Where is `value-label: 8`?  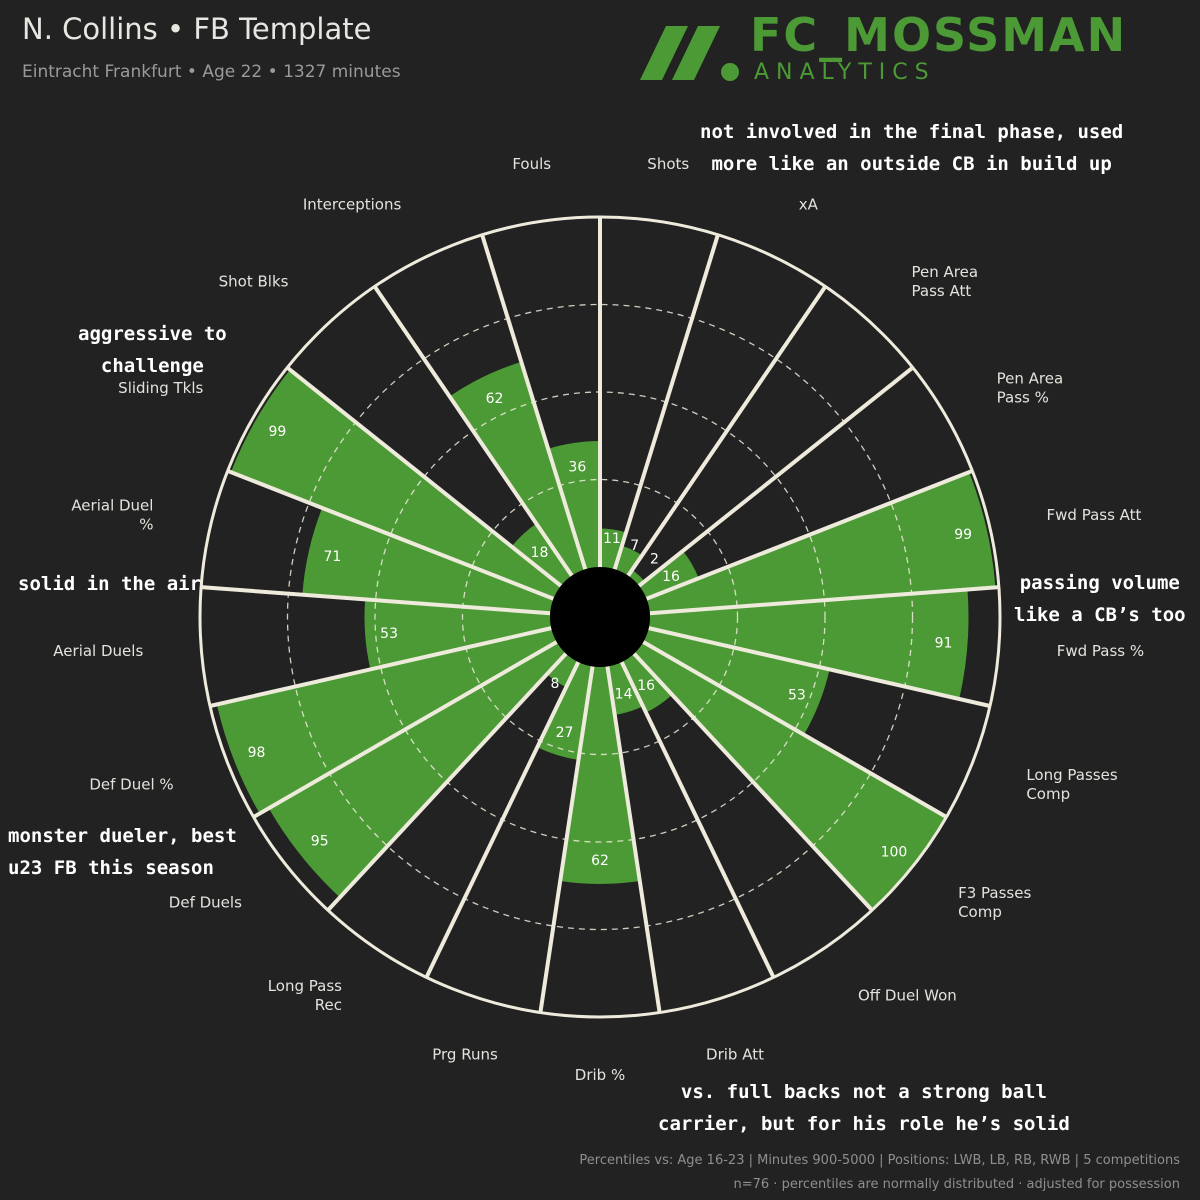
value-label: 8 is located at coordinates (554, 684).